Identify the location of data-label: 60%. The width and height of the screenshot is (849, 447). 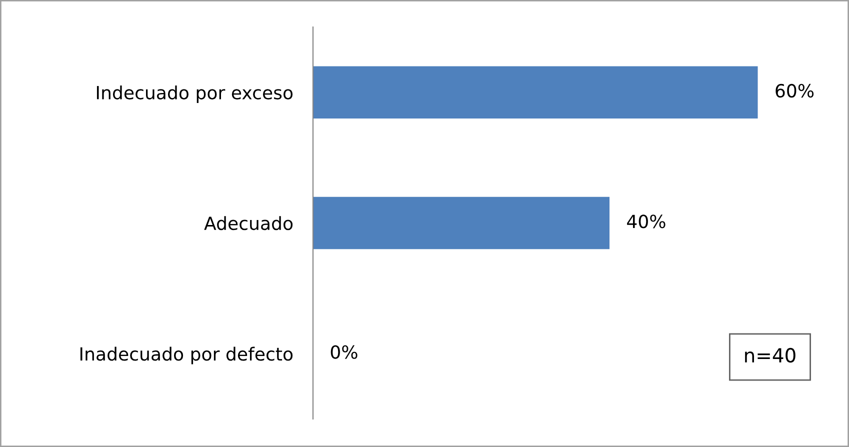
(795, 91).